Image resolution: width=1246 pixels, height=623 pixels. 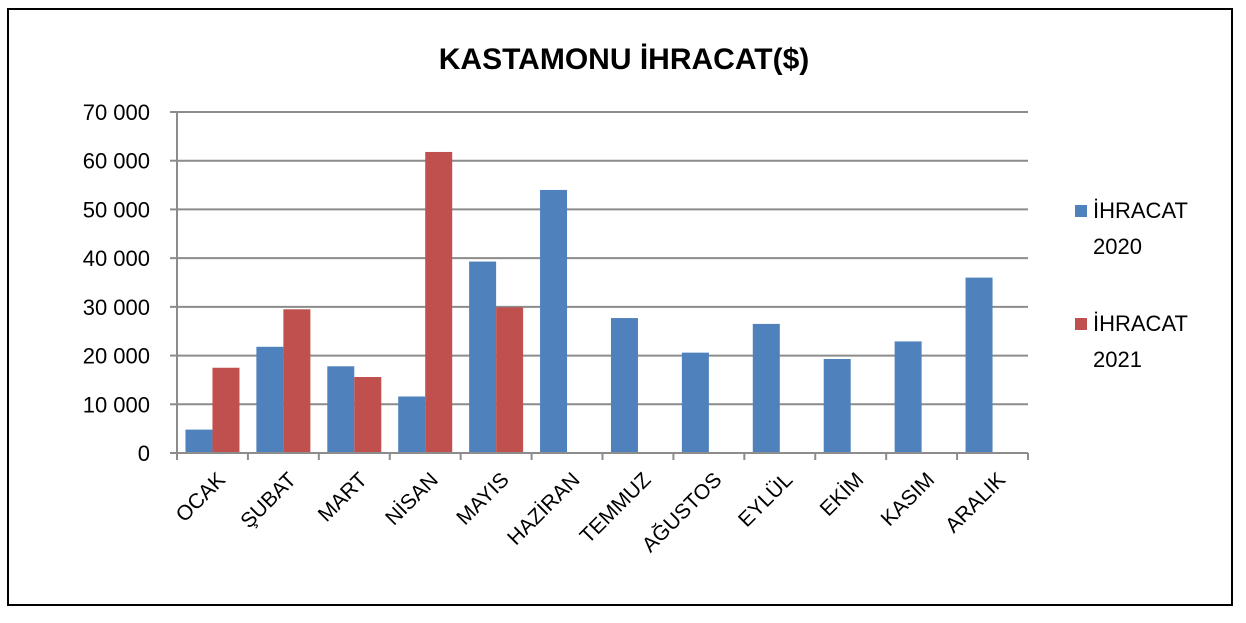 I want to click on x-tick-label: OCAK, so click(x=201, y=497).